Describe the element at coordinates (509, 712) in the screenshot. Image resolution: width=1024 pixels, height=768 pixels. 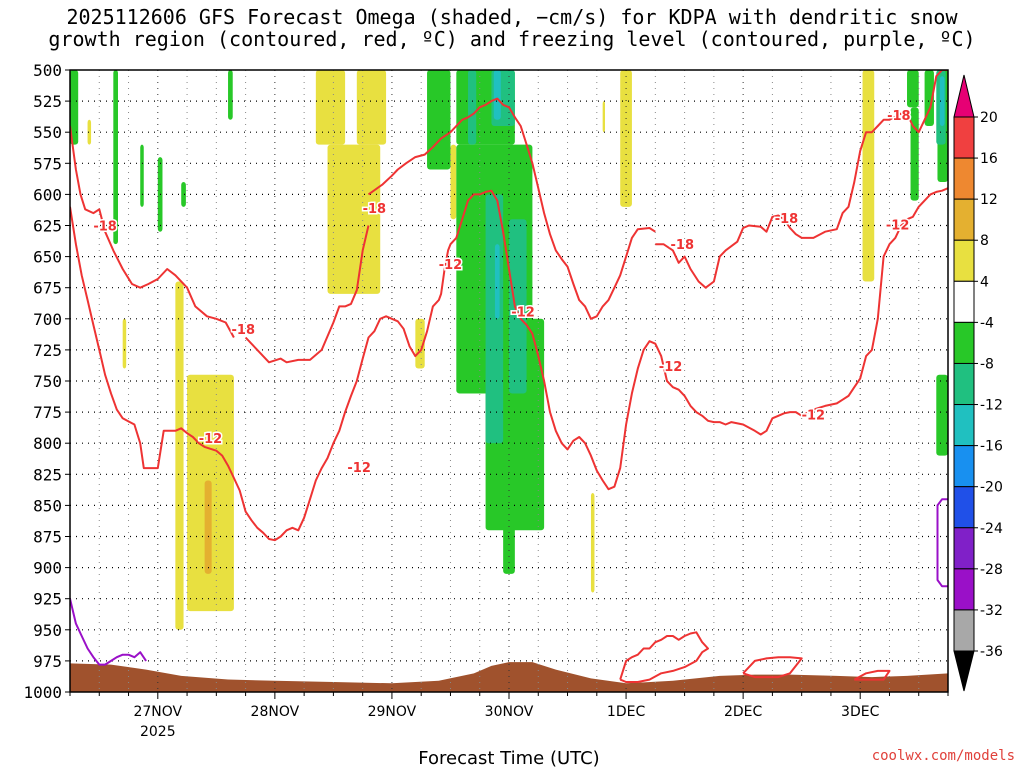
I see `x-tick-label: 30NOV` at that location.